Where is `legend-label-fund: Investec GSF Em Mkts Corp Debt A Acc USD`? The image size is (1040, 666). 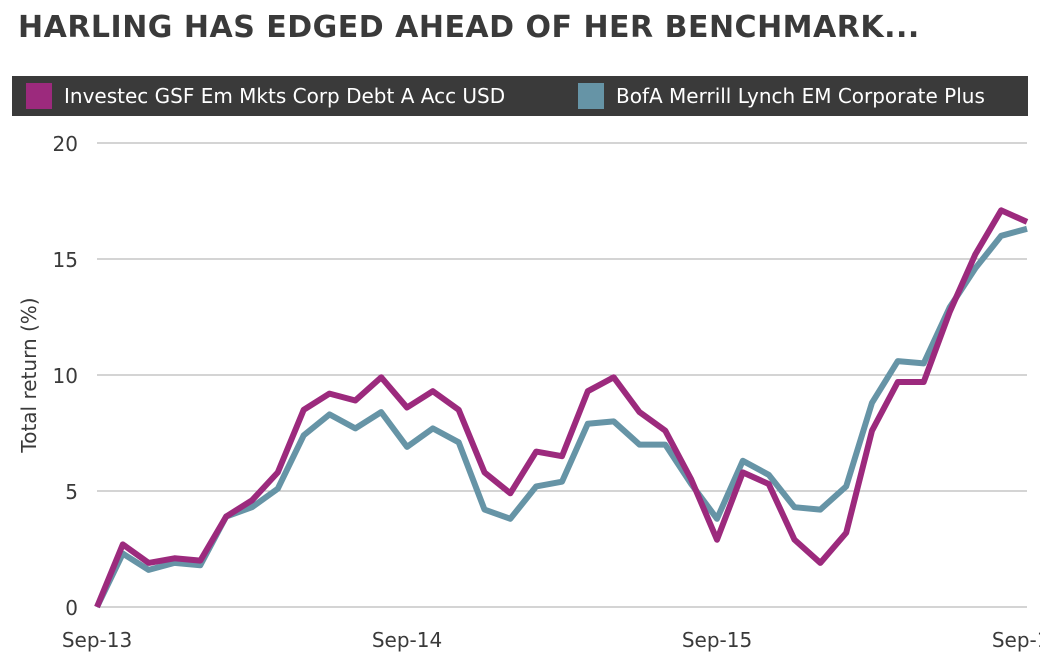
legend-label-fund: Investec GSF Em Mkts Corp Debt A Acc USD is located at coordinates (285, 96).